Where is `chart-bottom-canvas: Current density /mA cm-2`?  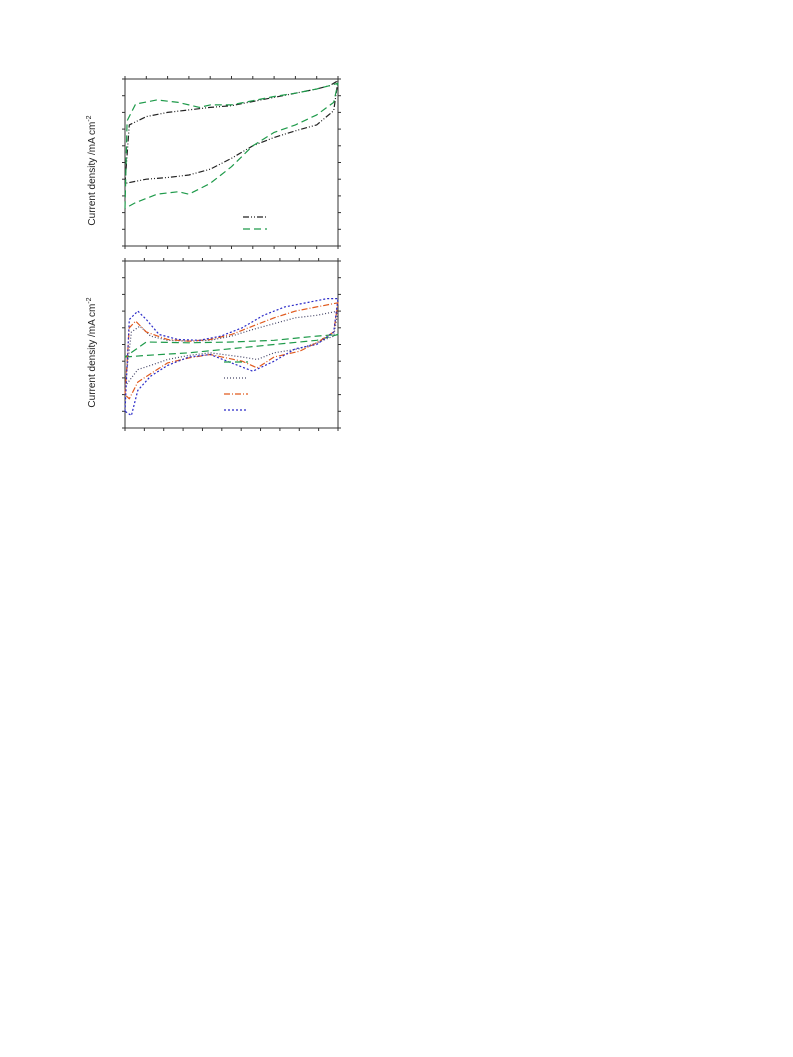 chart-bottom-canvas: Current density /mA cm-2 is located at coordinates (213, 344).